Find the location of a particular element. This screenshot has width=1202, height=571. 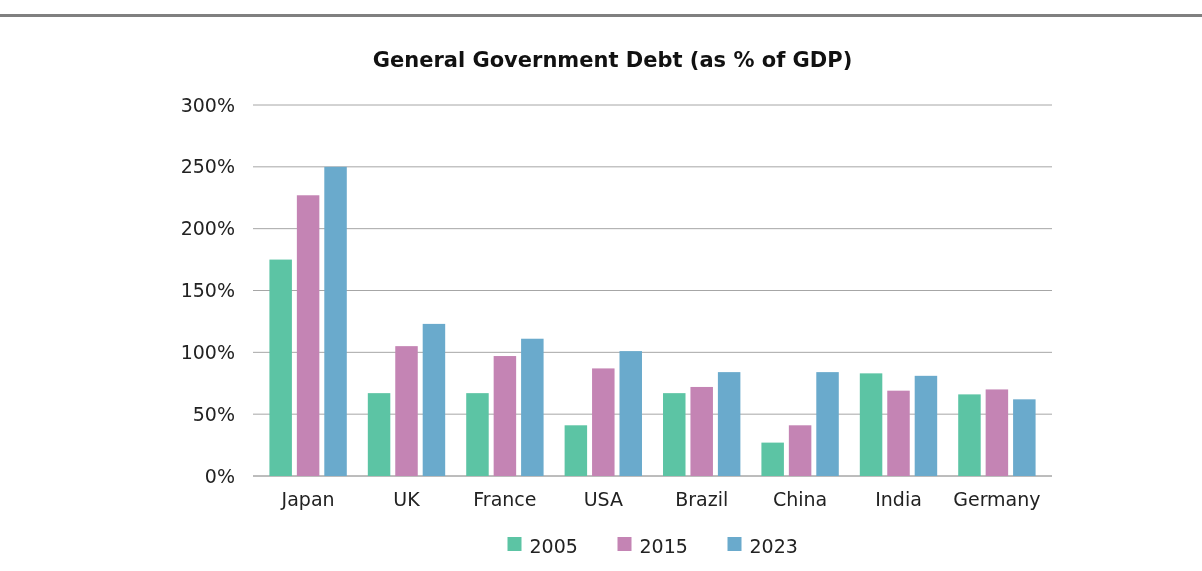

x-tick-label: Germany is located at coordinates (997, 499).